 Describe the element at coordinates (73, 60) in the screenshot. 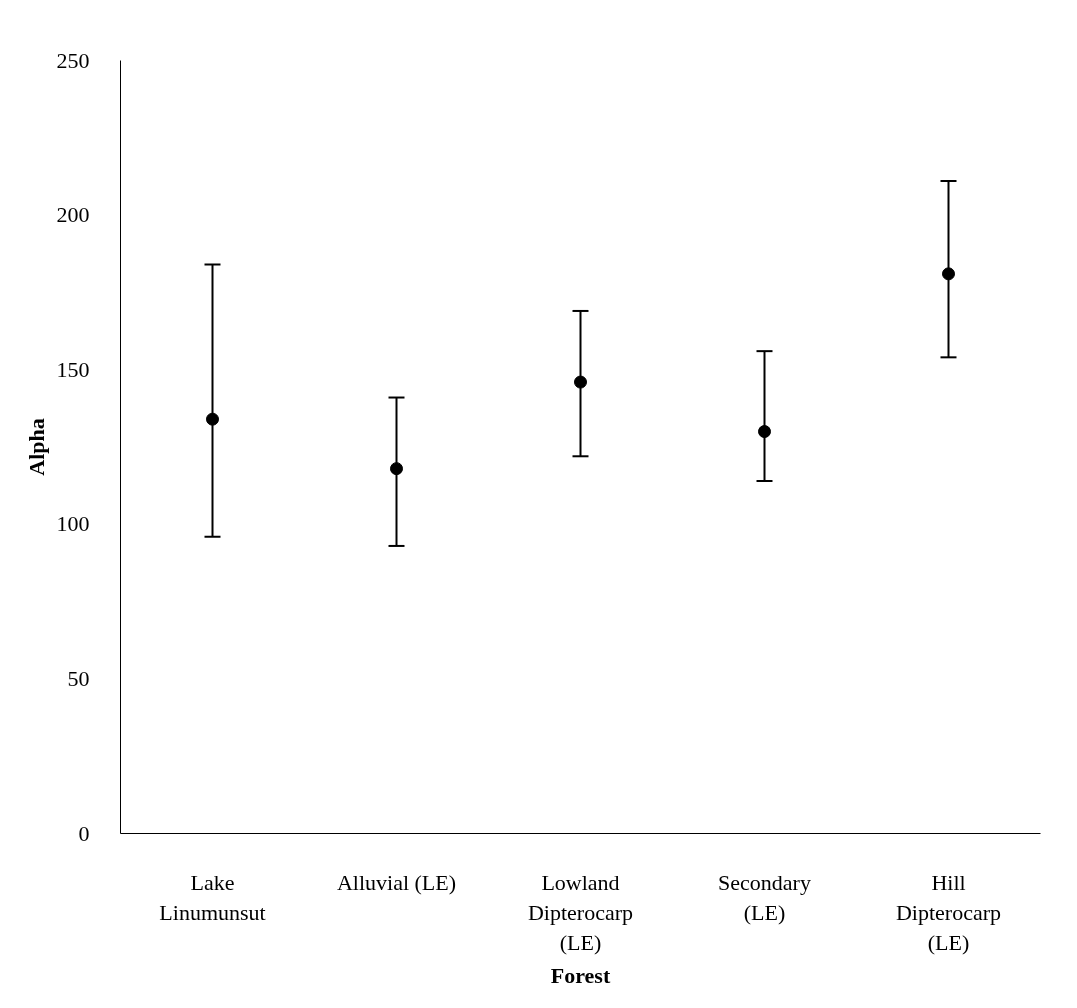

I see `y-tick-label: 250` at that location.